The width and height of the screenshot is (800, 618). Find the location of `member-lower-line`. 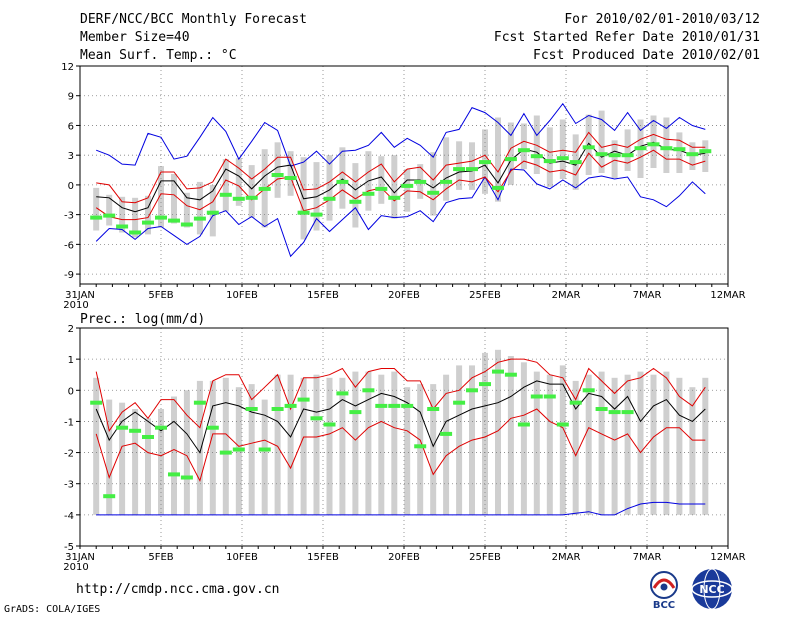

member-lower-line is located at coordinates (400, 445).